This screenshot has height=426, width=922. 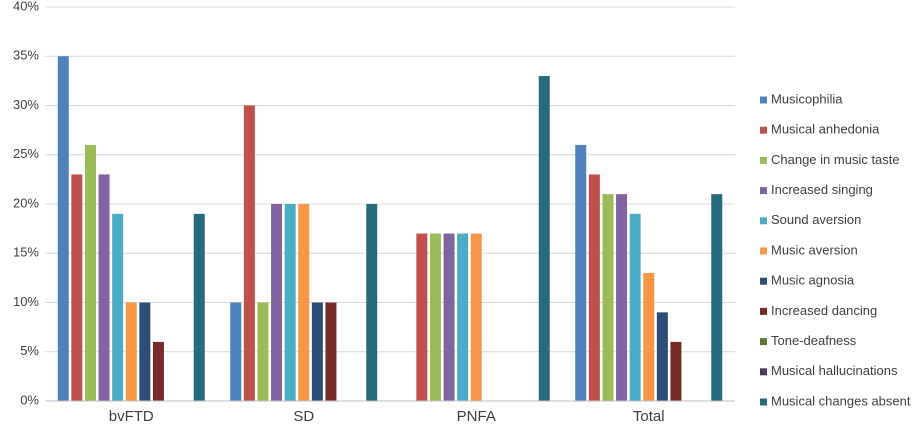 What do you see at coordinates (26, 55) in the screenshot?
I see `y-tick-label: 35%` at bounding box center [26, 55].